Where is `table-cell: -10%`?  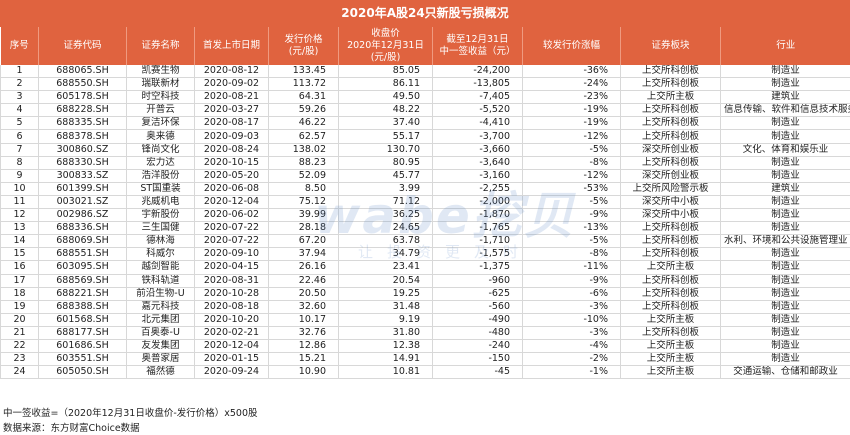 table-cell: -10% is located at coordinates (571, 320).